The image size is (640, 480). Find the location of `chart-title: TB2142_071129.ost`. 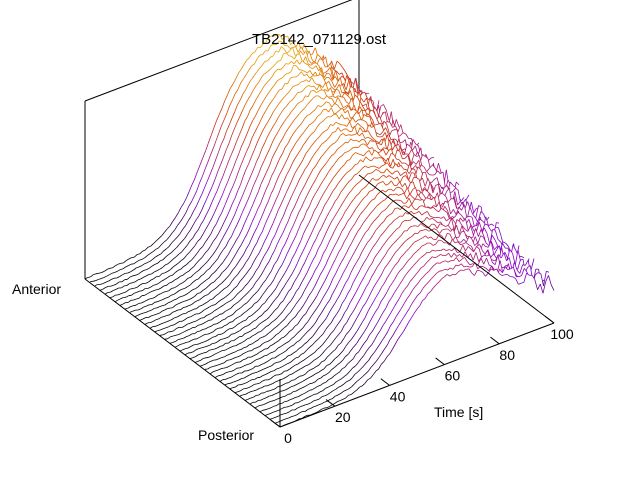

chart-title: TB2142_071129.ost is located at coordinates (319, 39).